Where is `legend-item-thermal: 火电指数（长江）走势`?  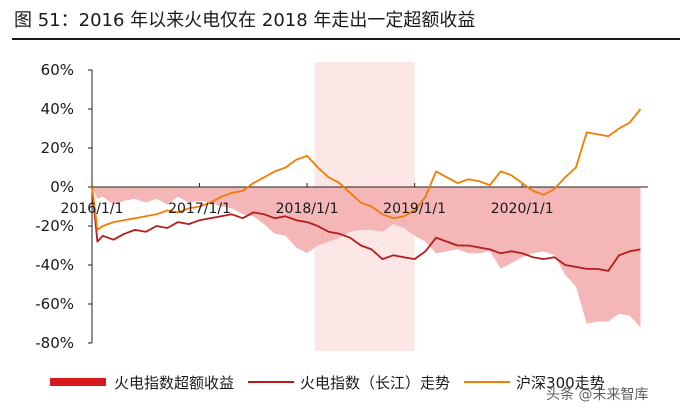 legend-item-thermal: 火电指数（长江）走势 is located at coordinates (349, 382).